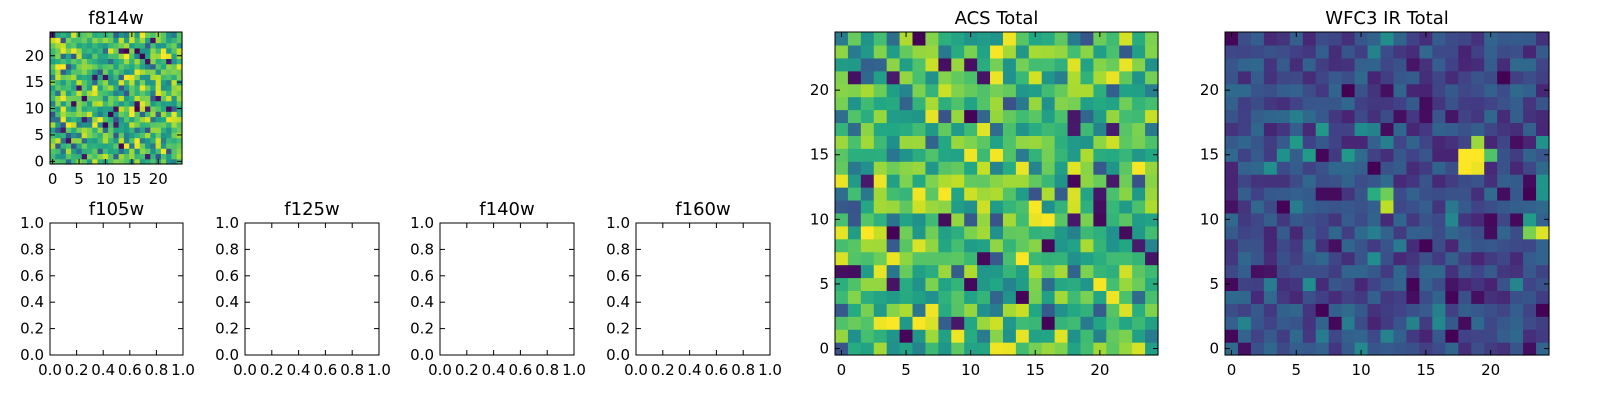 This screenshot has width=1600, height=400. What do you see at coordinates (422, 223) in the screenshot?
I see `y-tick-label: 1.0` at bounding box center [422, 223].